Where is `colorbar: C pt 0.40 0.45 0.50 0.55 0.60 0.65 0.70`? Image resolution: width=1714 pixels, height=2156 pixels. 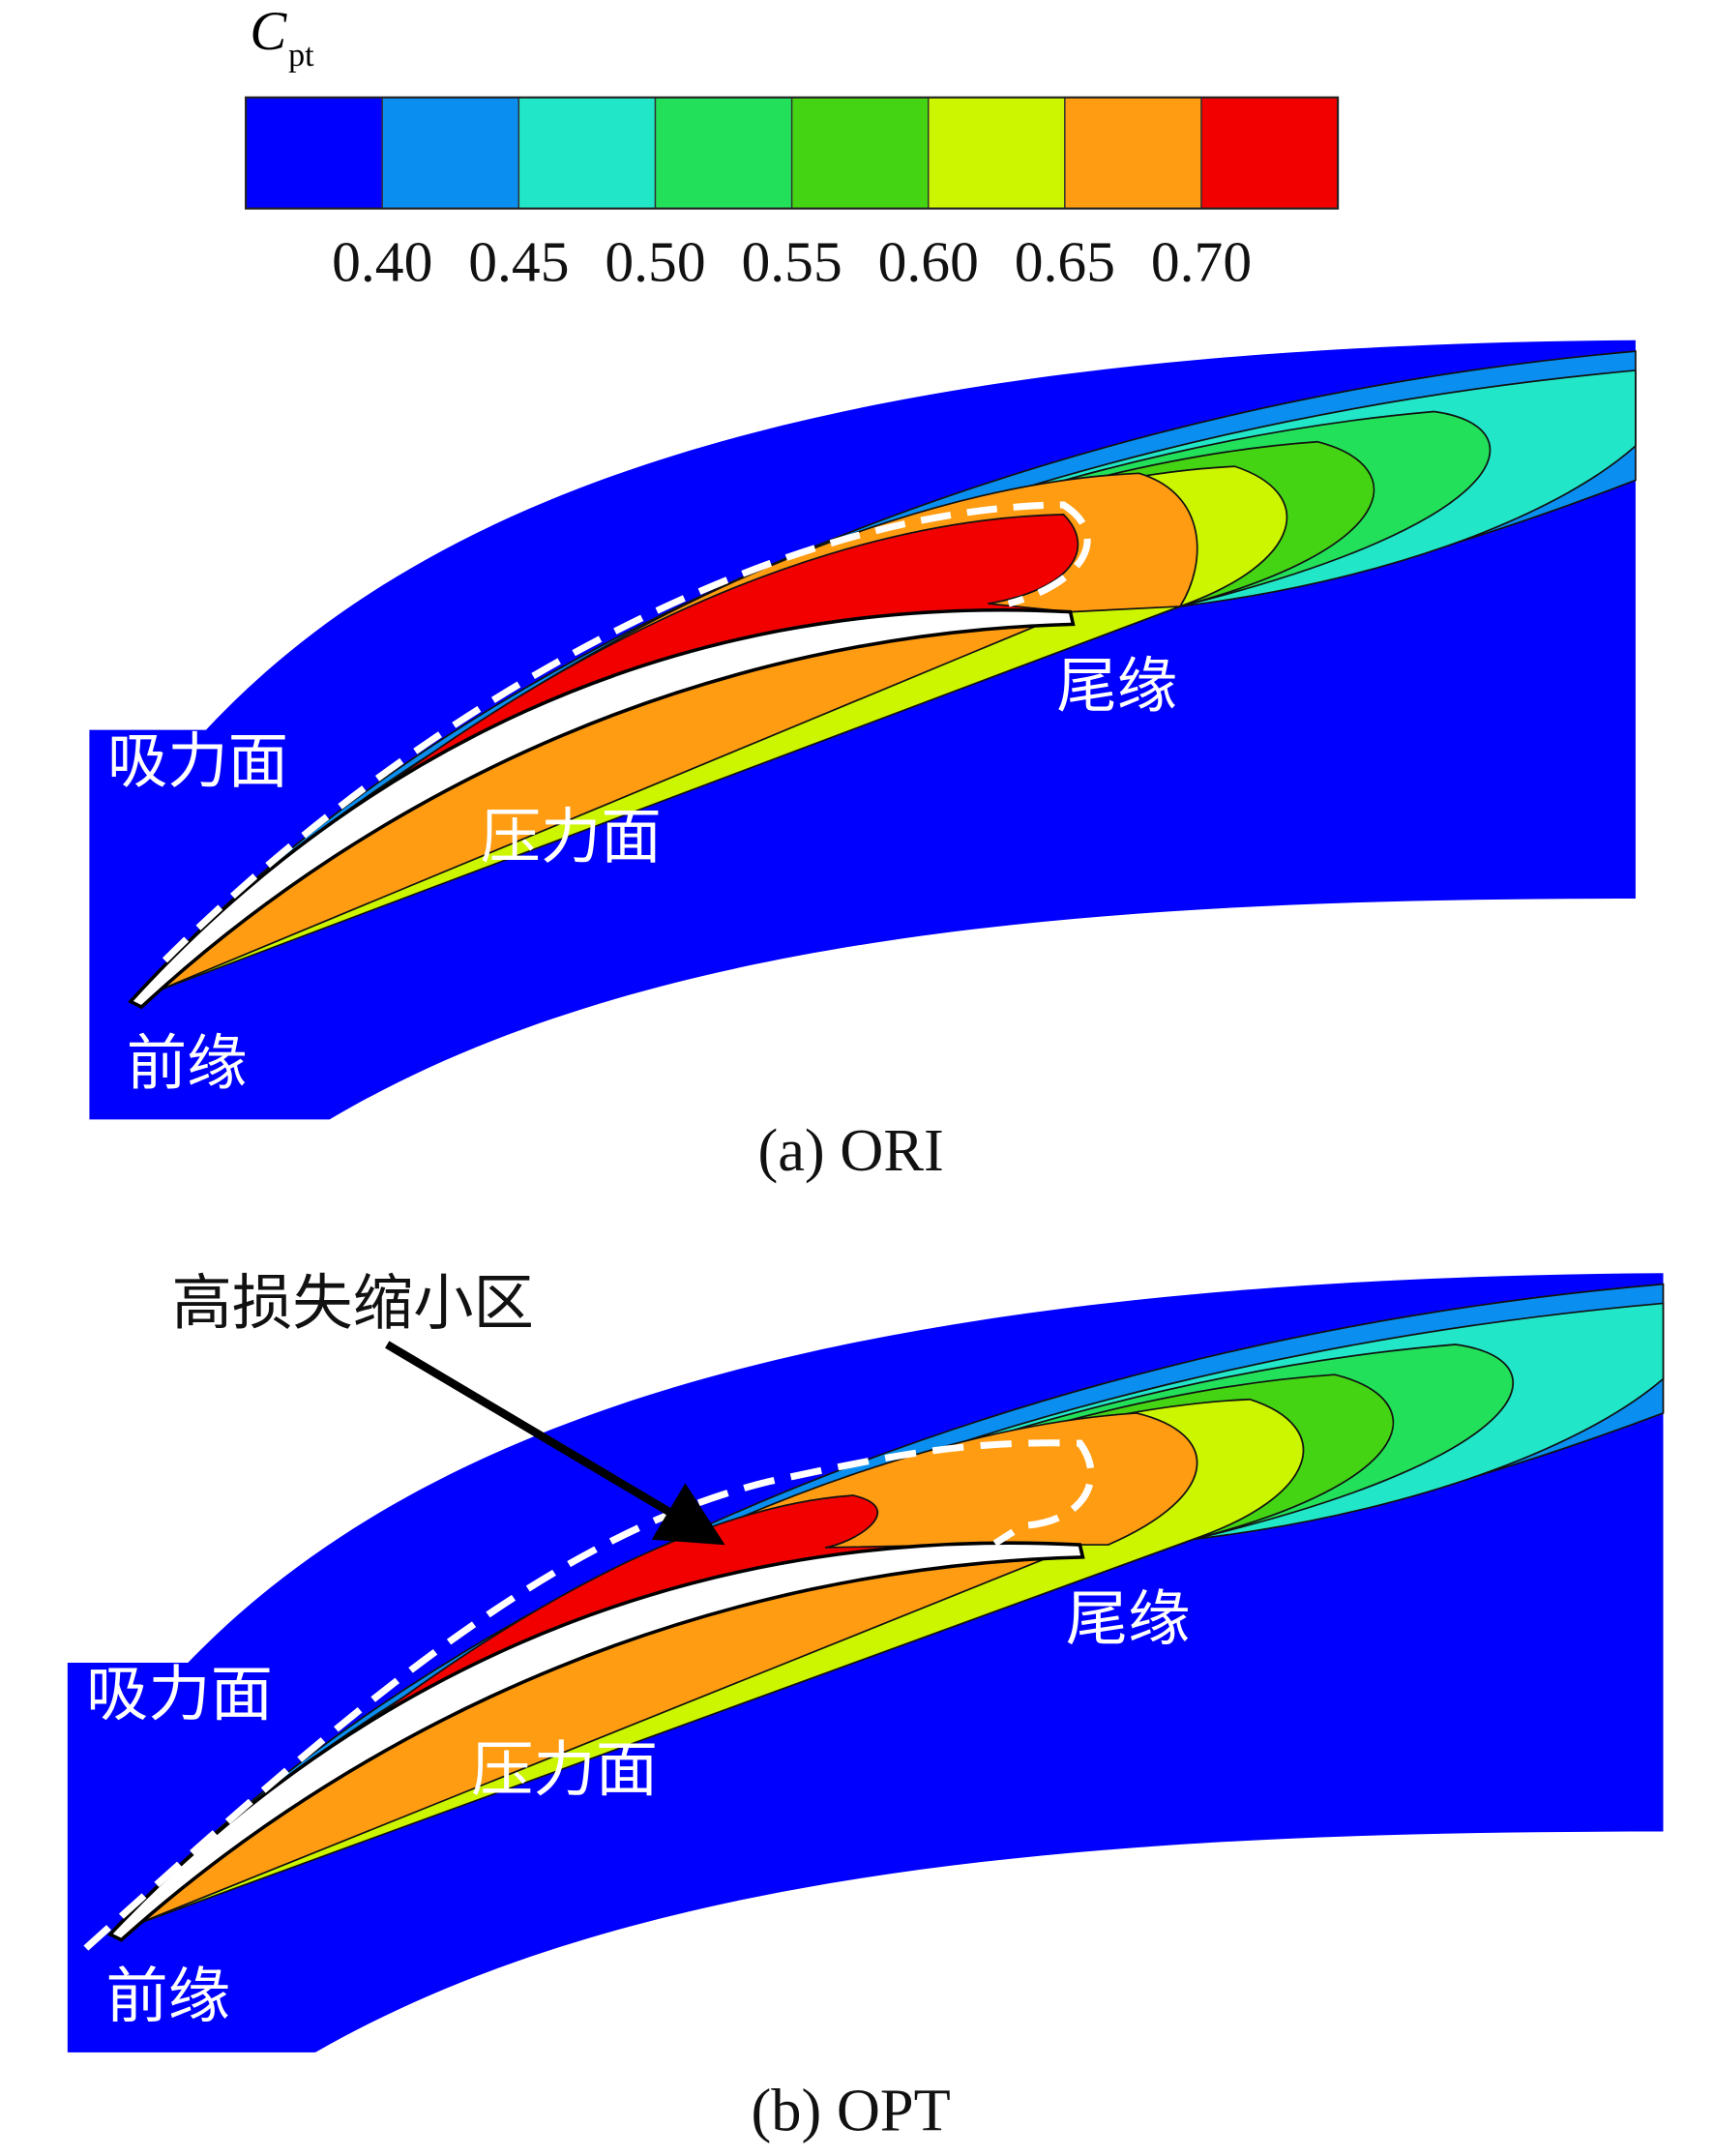
colorbar: C pt 0.40 0.45 0.50 0.55 0.60 0.65 0.70 is located at coordinates (793, 147).